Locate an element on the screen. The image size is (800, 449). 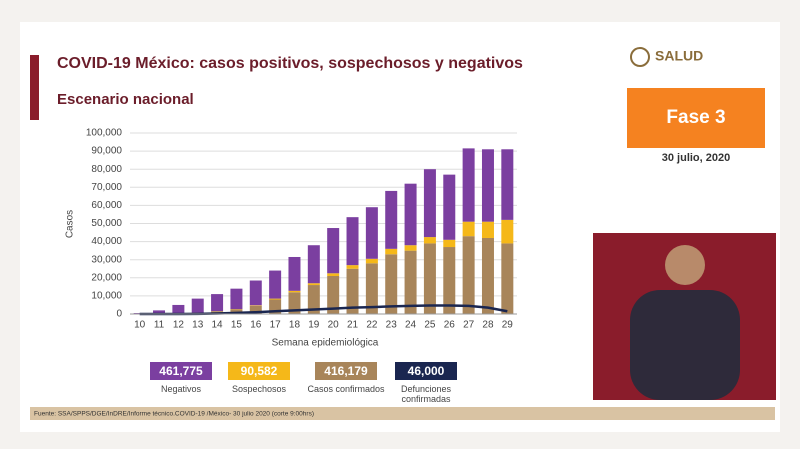
legend-label: Defunciones confirmadas is located at coordinates (426, 394).